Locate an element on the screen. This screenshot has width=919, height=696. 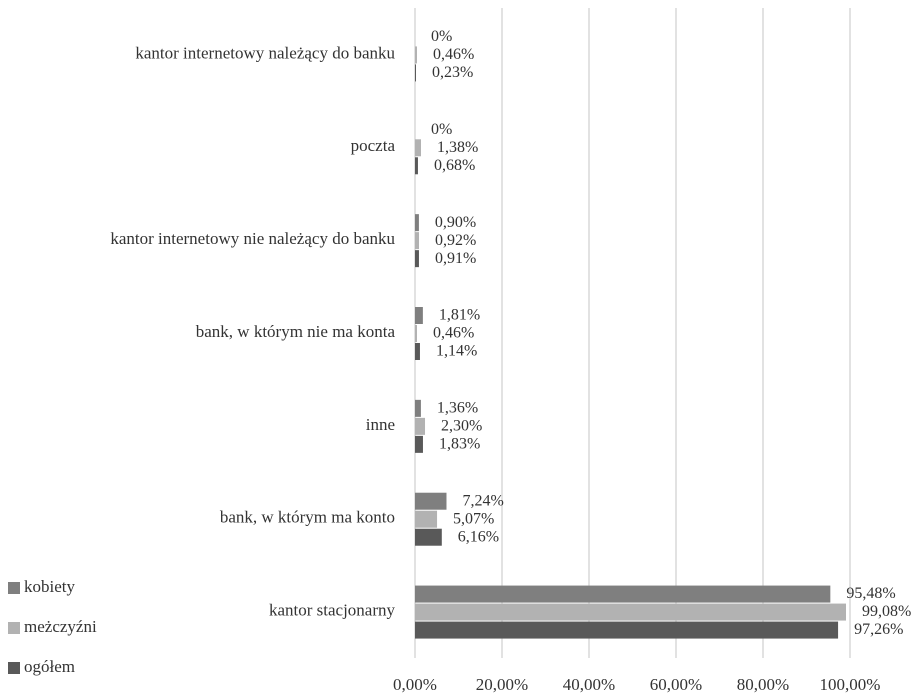
value-label: 1,38% is located at coordinates (457, 147).